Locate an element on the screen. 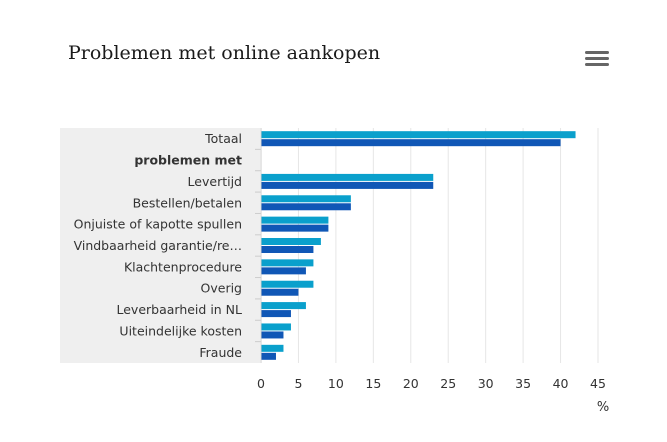  category-label: Totaal is located at coordinates (223, 138).